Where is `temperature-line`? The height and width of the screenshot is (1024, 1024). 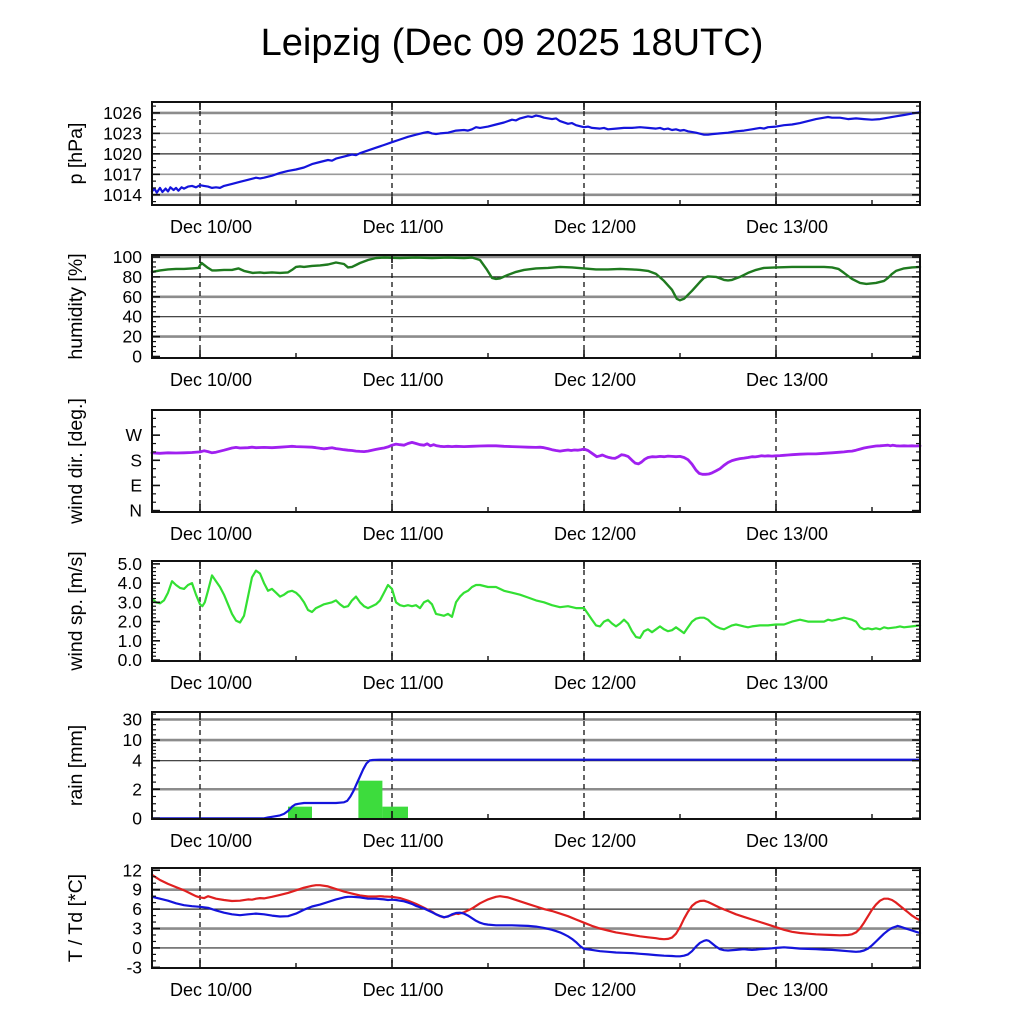
temperature-line is located at coordinates (536, 907).